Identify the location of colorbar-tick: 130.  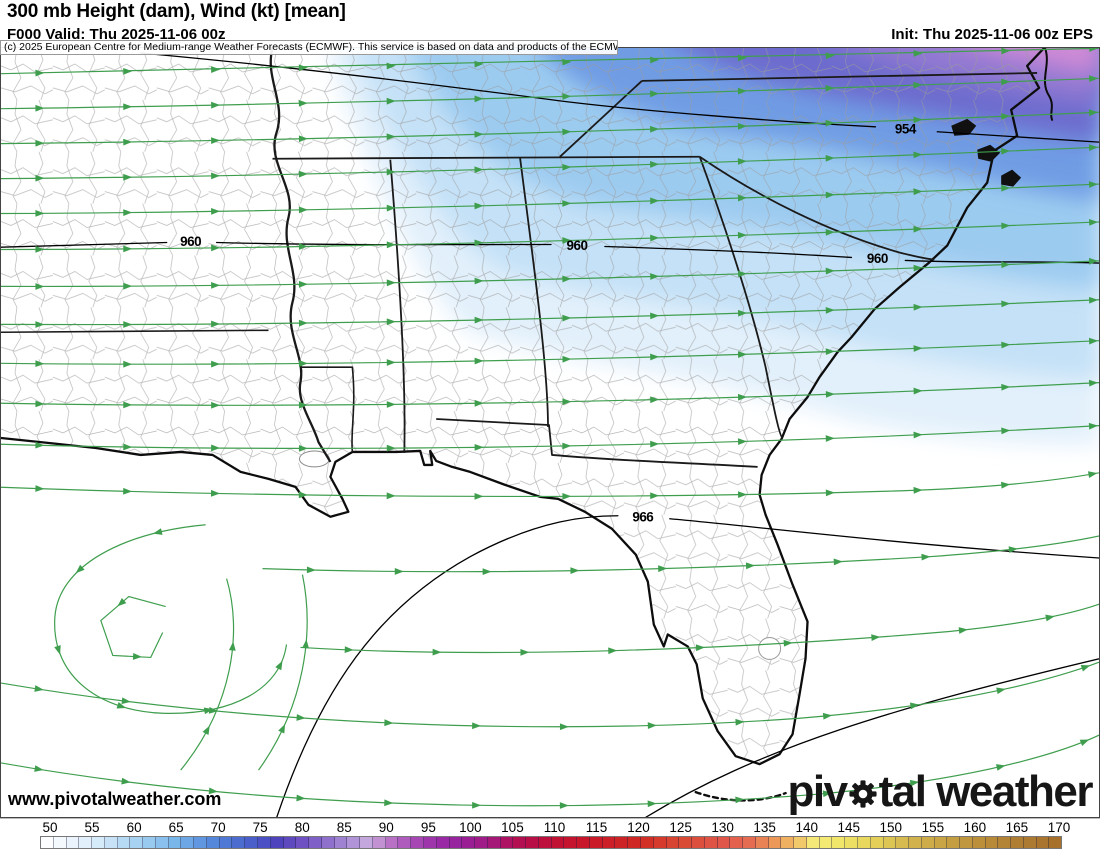
(722, 827).